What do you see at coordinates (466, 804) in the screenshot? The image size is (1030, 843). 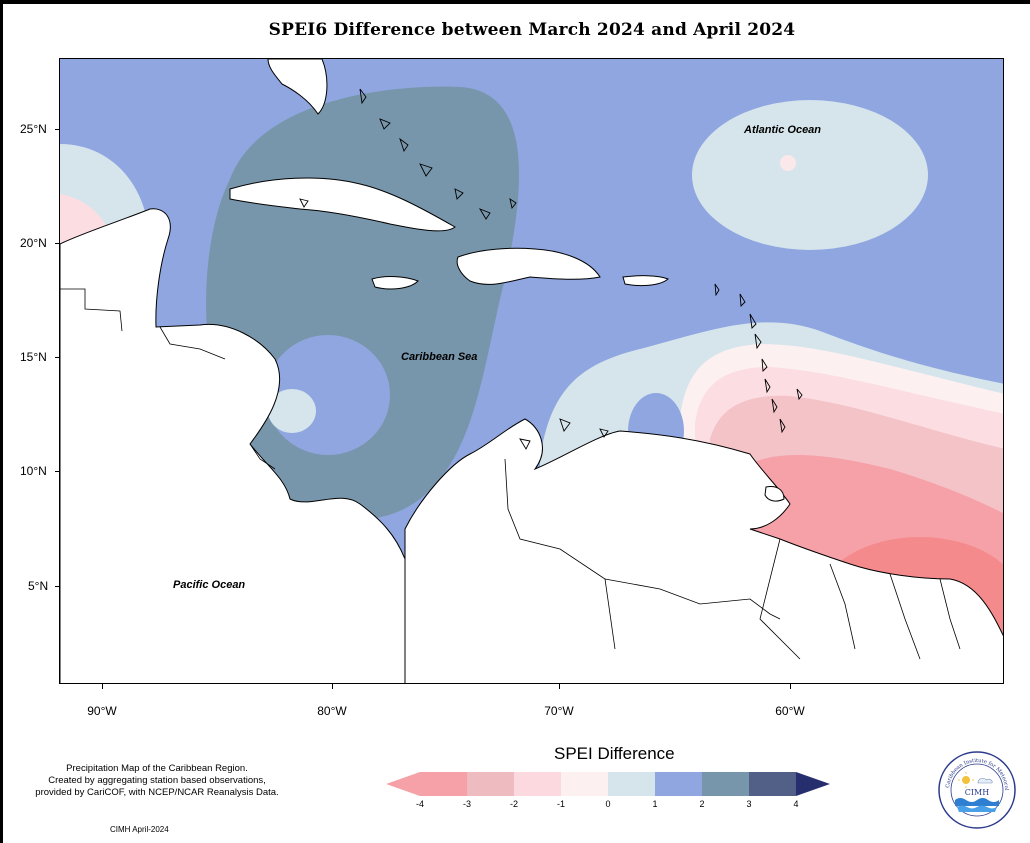 I see `legend-tick-label: -3` at bounding box center [466, 804].